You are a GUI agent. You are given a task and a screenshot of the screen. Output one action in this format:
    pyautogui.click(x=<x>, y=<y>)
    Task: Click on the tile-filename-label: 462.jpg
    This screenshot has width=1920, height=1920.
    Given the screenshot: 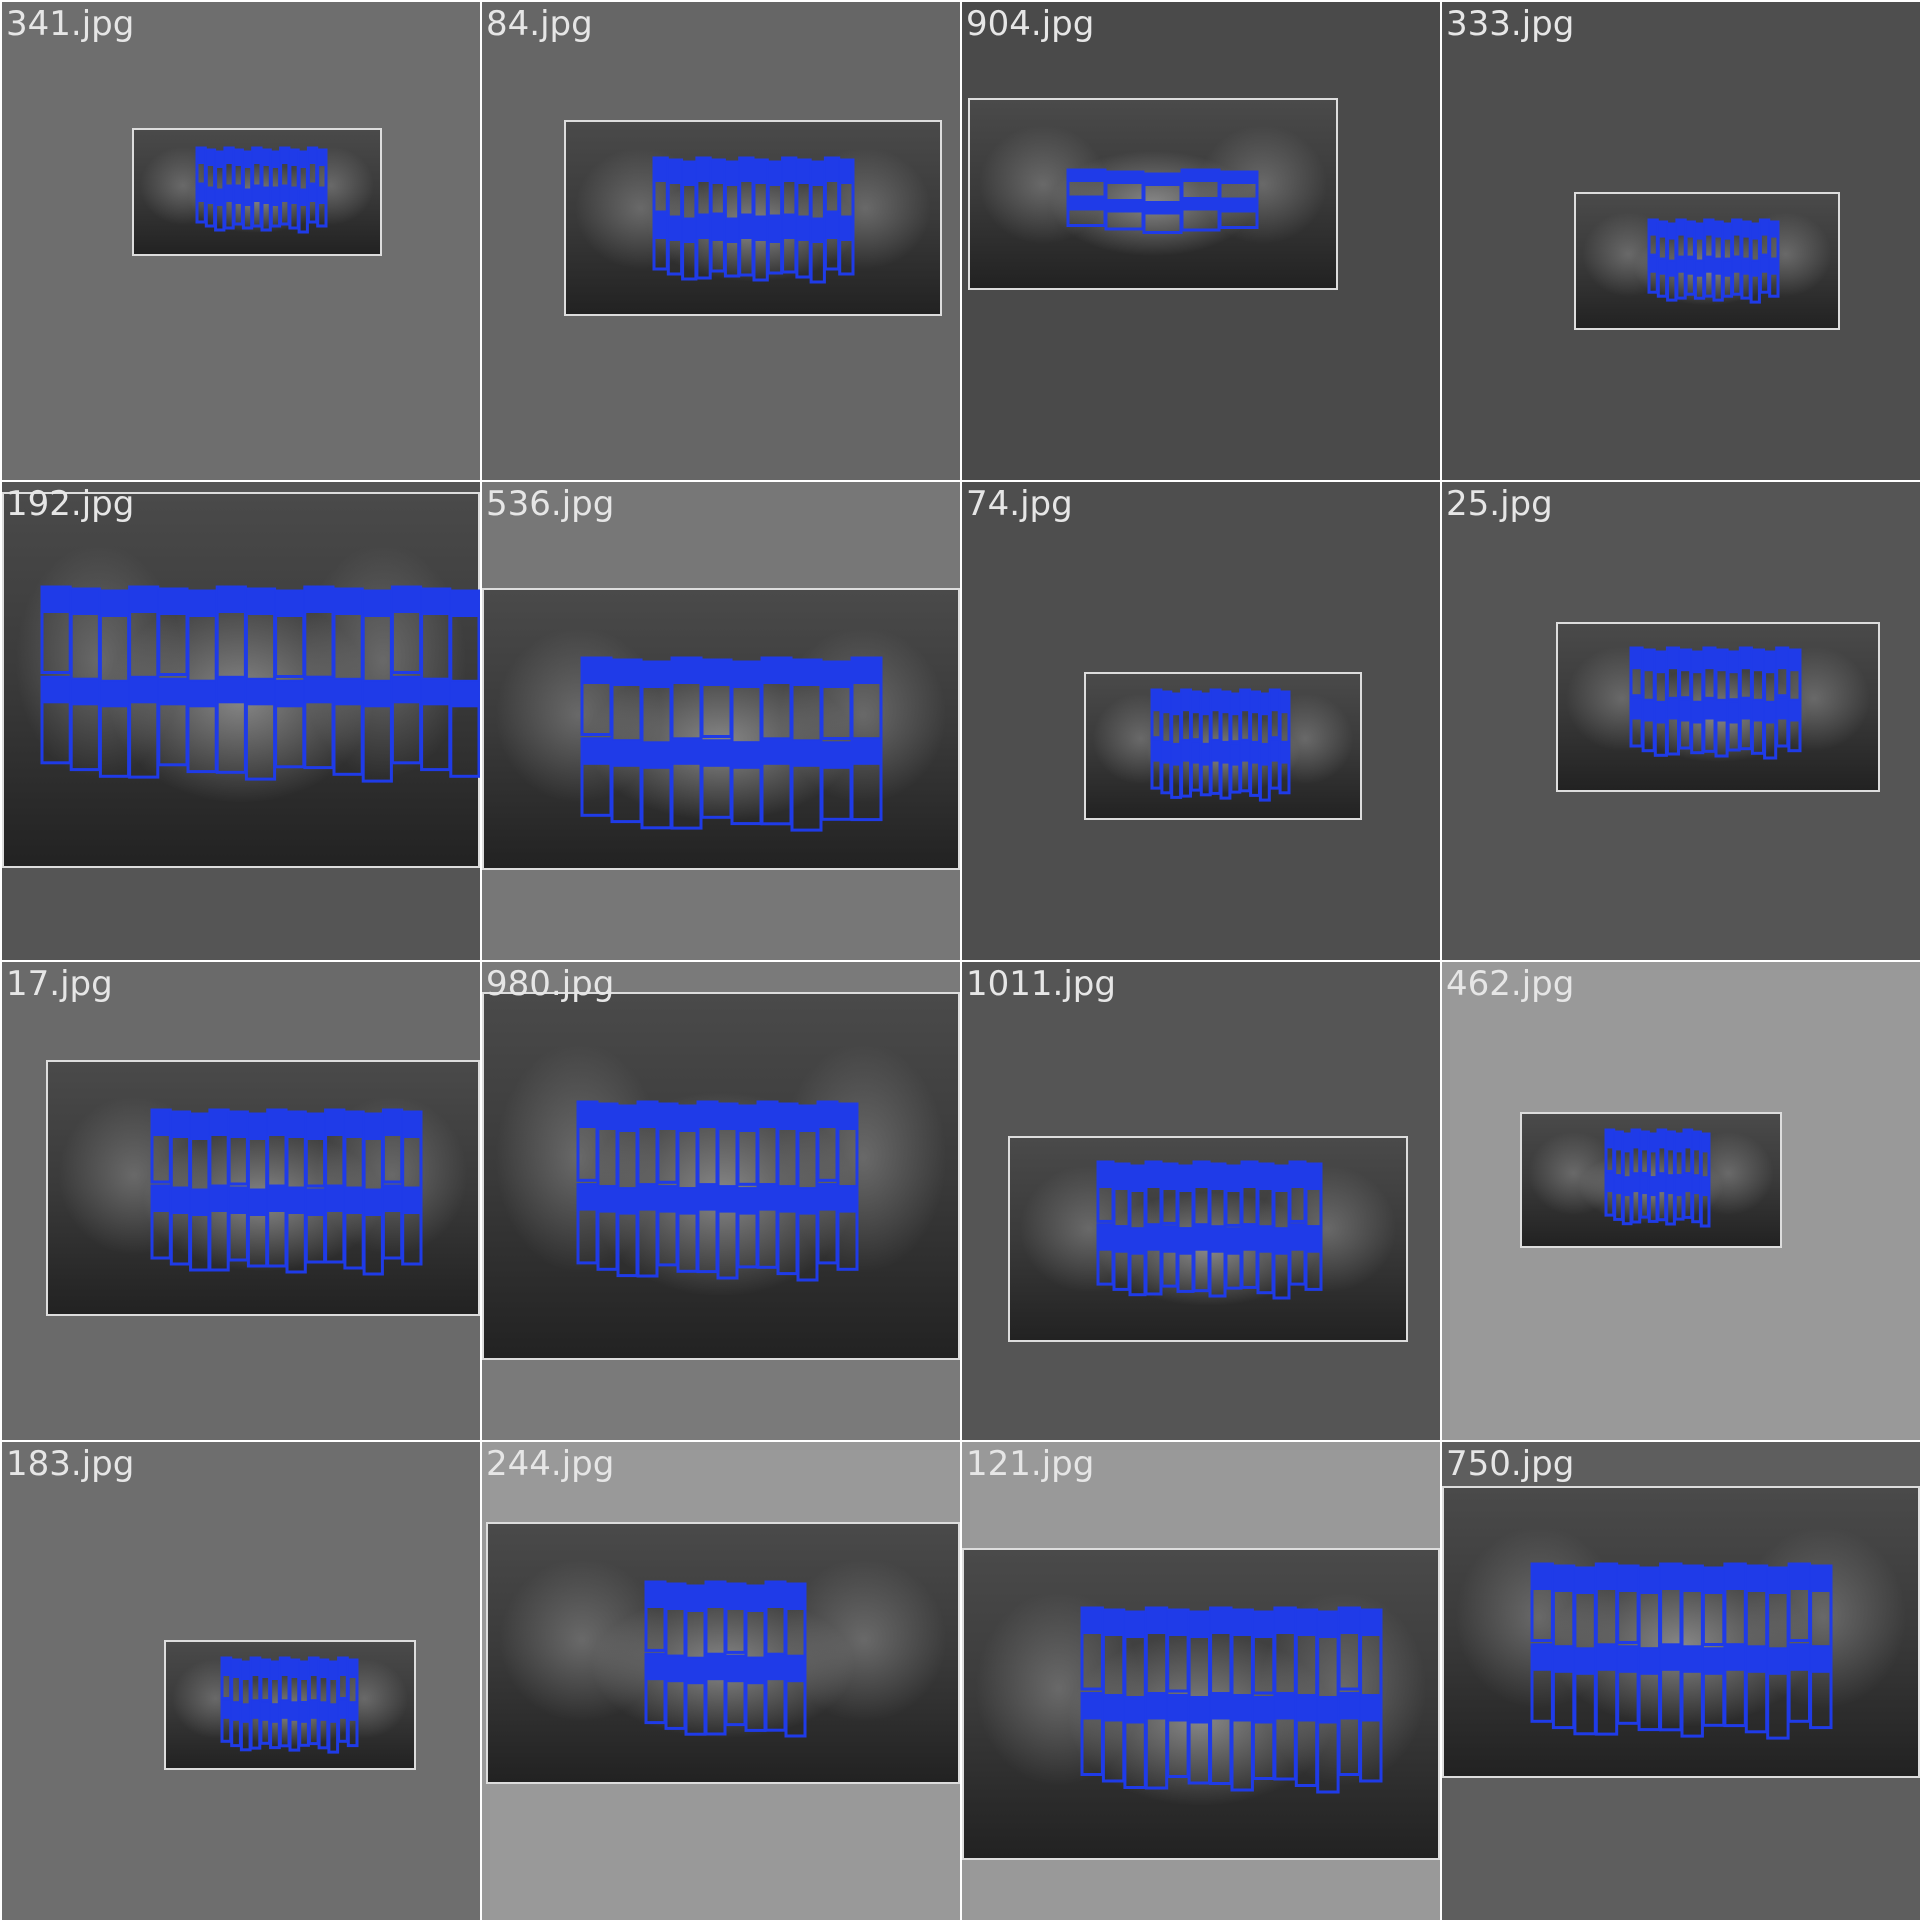 What is the action you would take?
    pyautogui.click(x=1510, y=984)
    